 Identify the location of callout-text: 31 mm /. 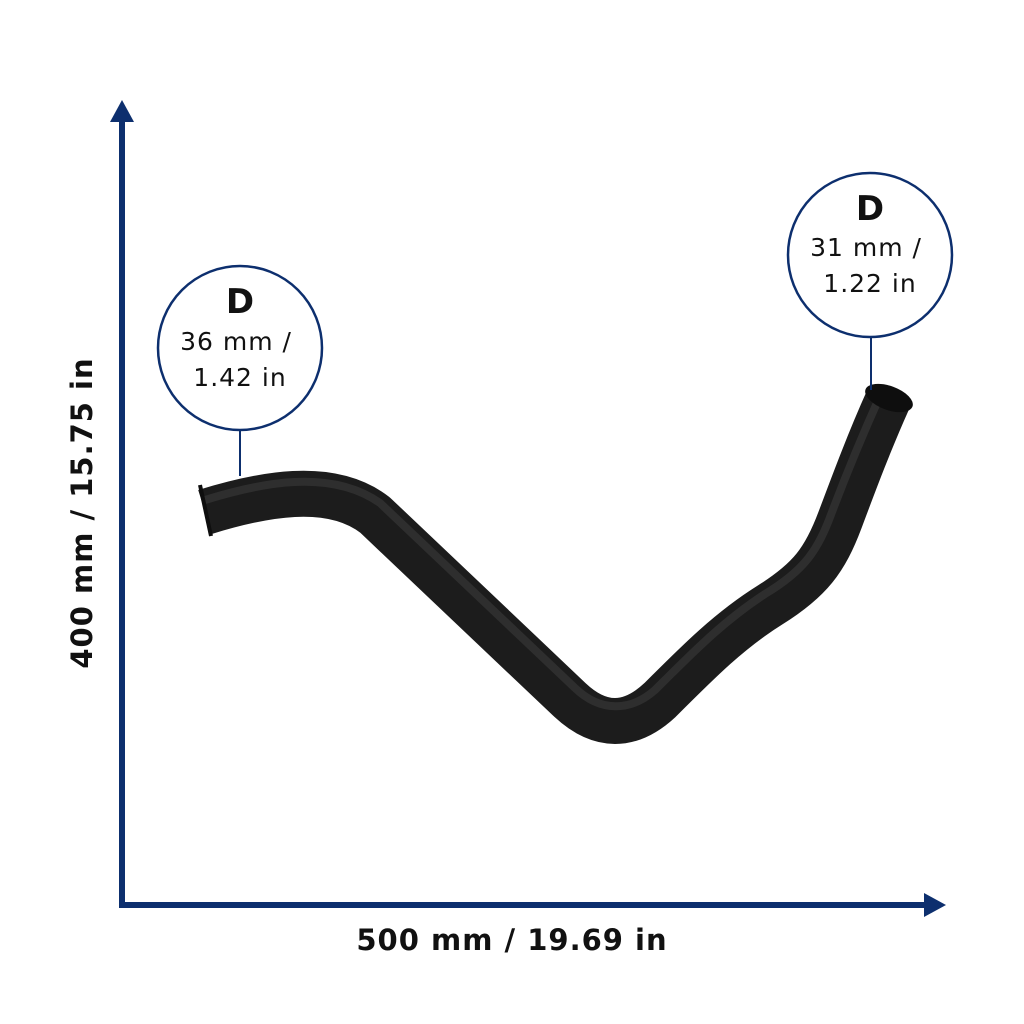
(866, 247).